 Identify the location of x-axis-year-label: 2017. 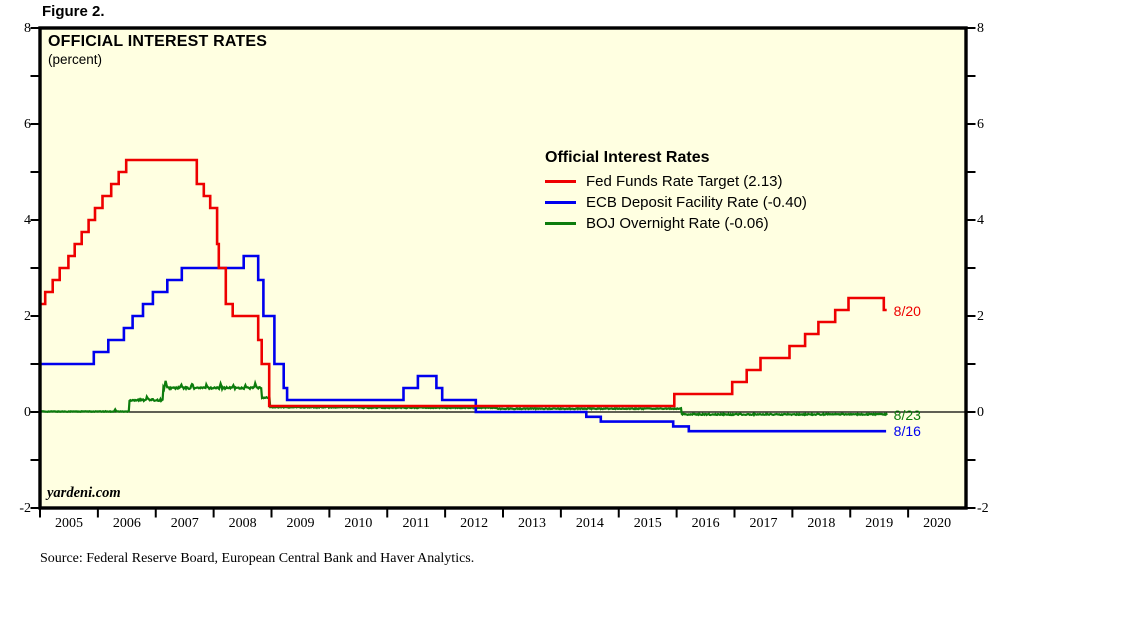
(763, 523).